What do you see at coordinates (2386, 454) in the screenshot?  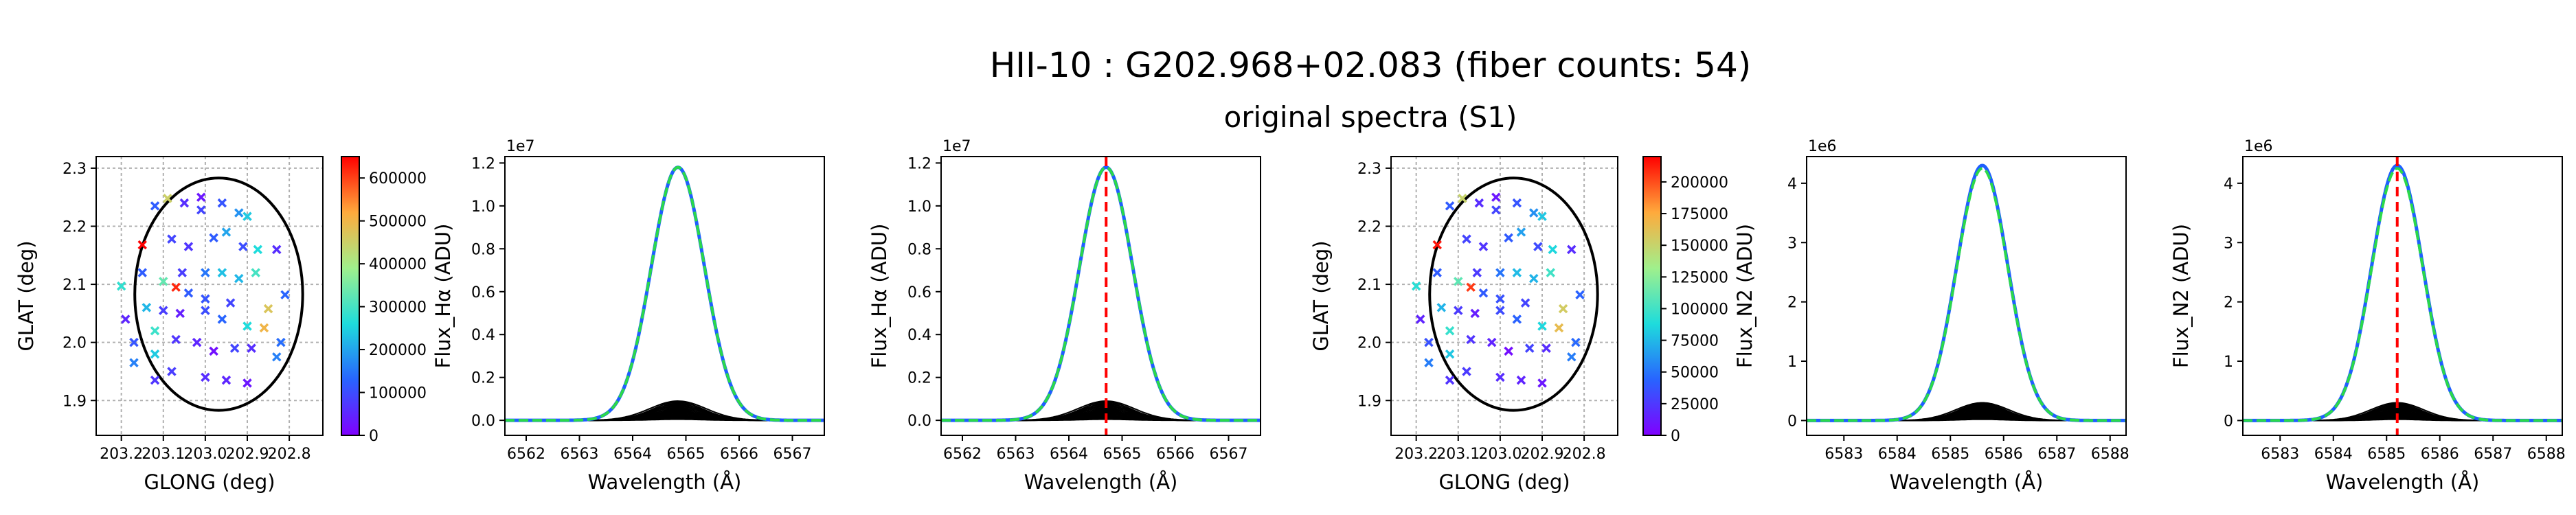 I see `x-tick-label: 6585` at bounding box center [2386, 454].